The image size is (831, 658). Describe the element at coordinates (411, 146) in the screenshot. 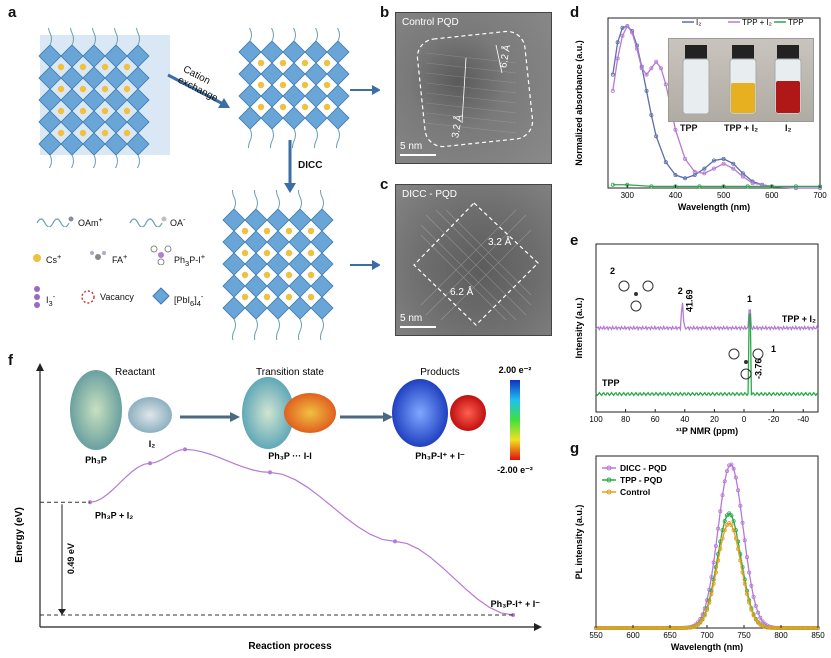

I see `scale-bar-label: 5 nm` at that location.